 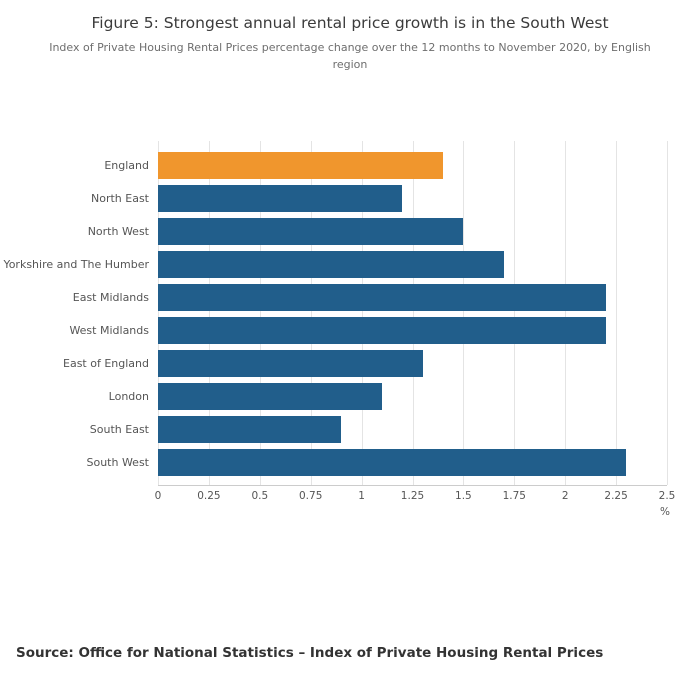 What do you see at coordinates (117, 463) in the screenshot?
I see `category-label: South West` at bounding box center [117, 463].